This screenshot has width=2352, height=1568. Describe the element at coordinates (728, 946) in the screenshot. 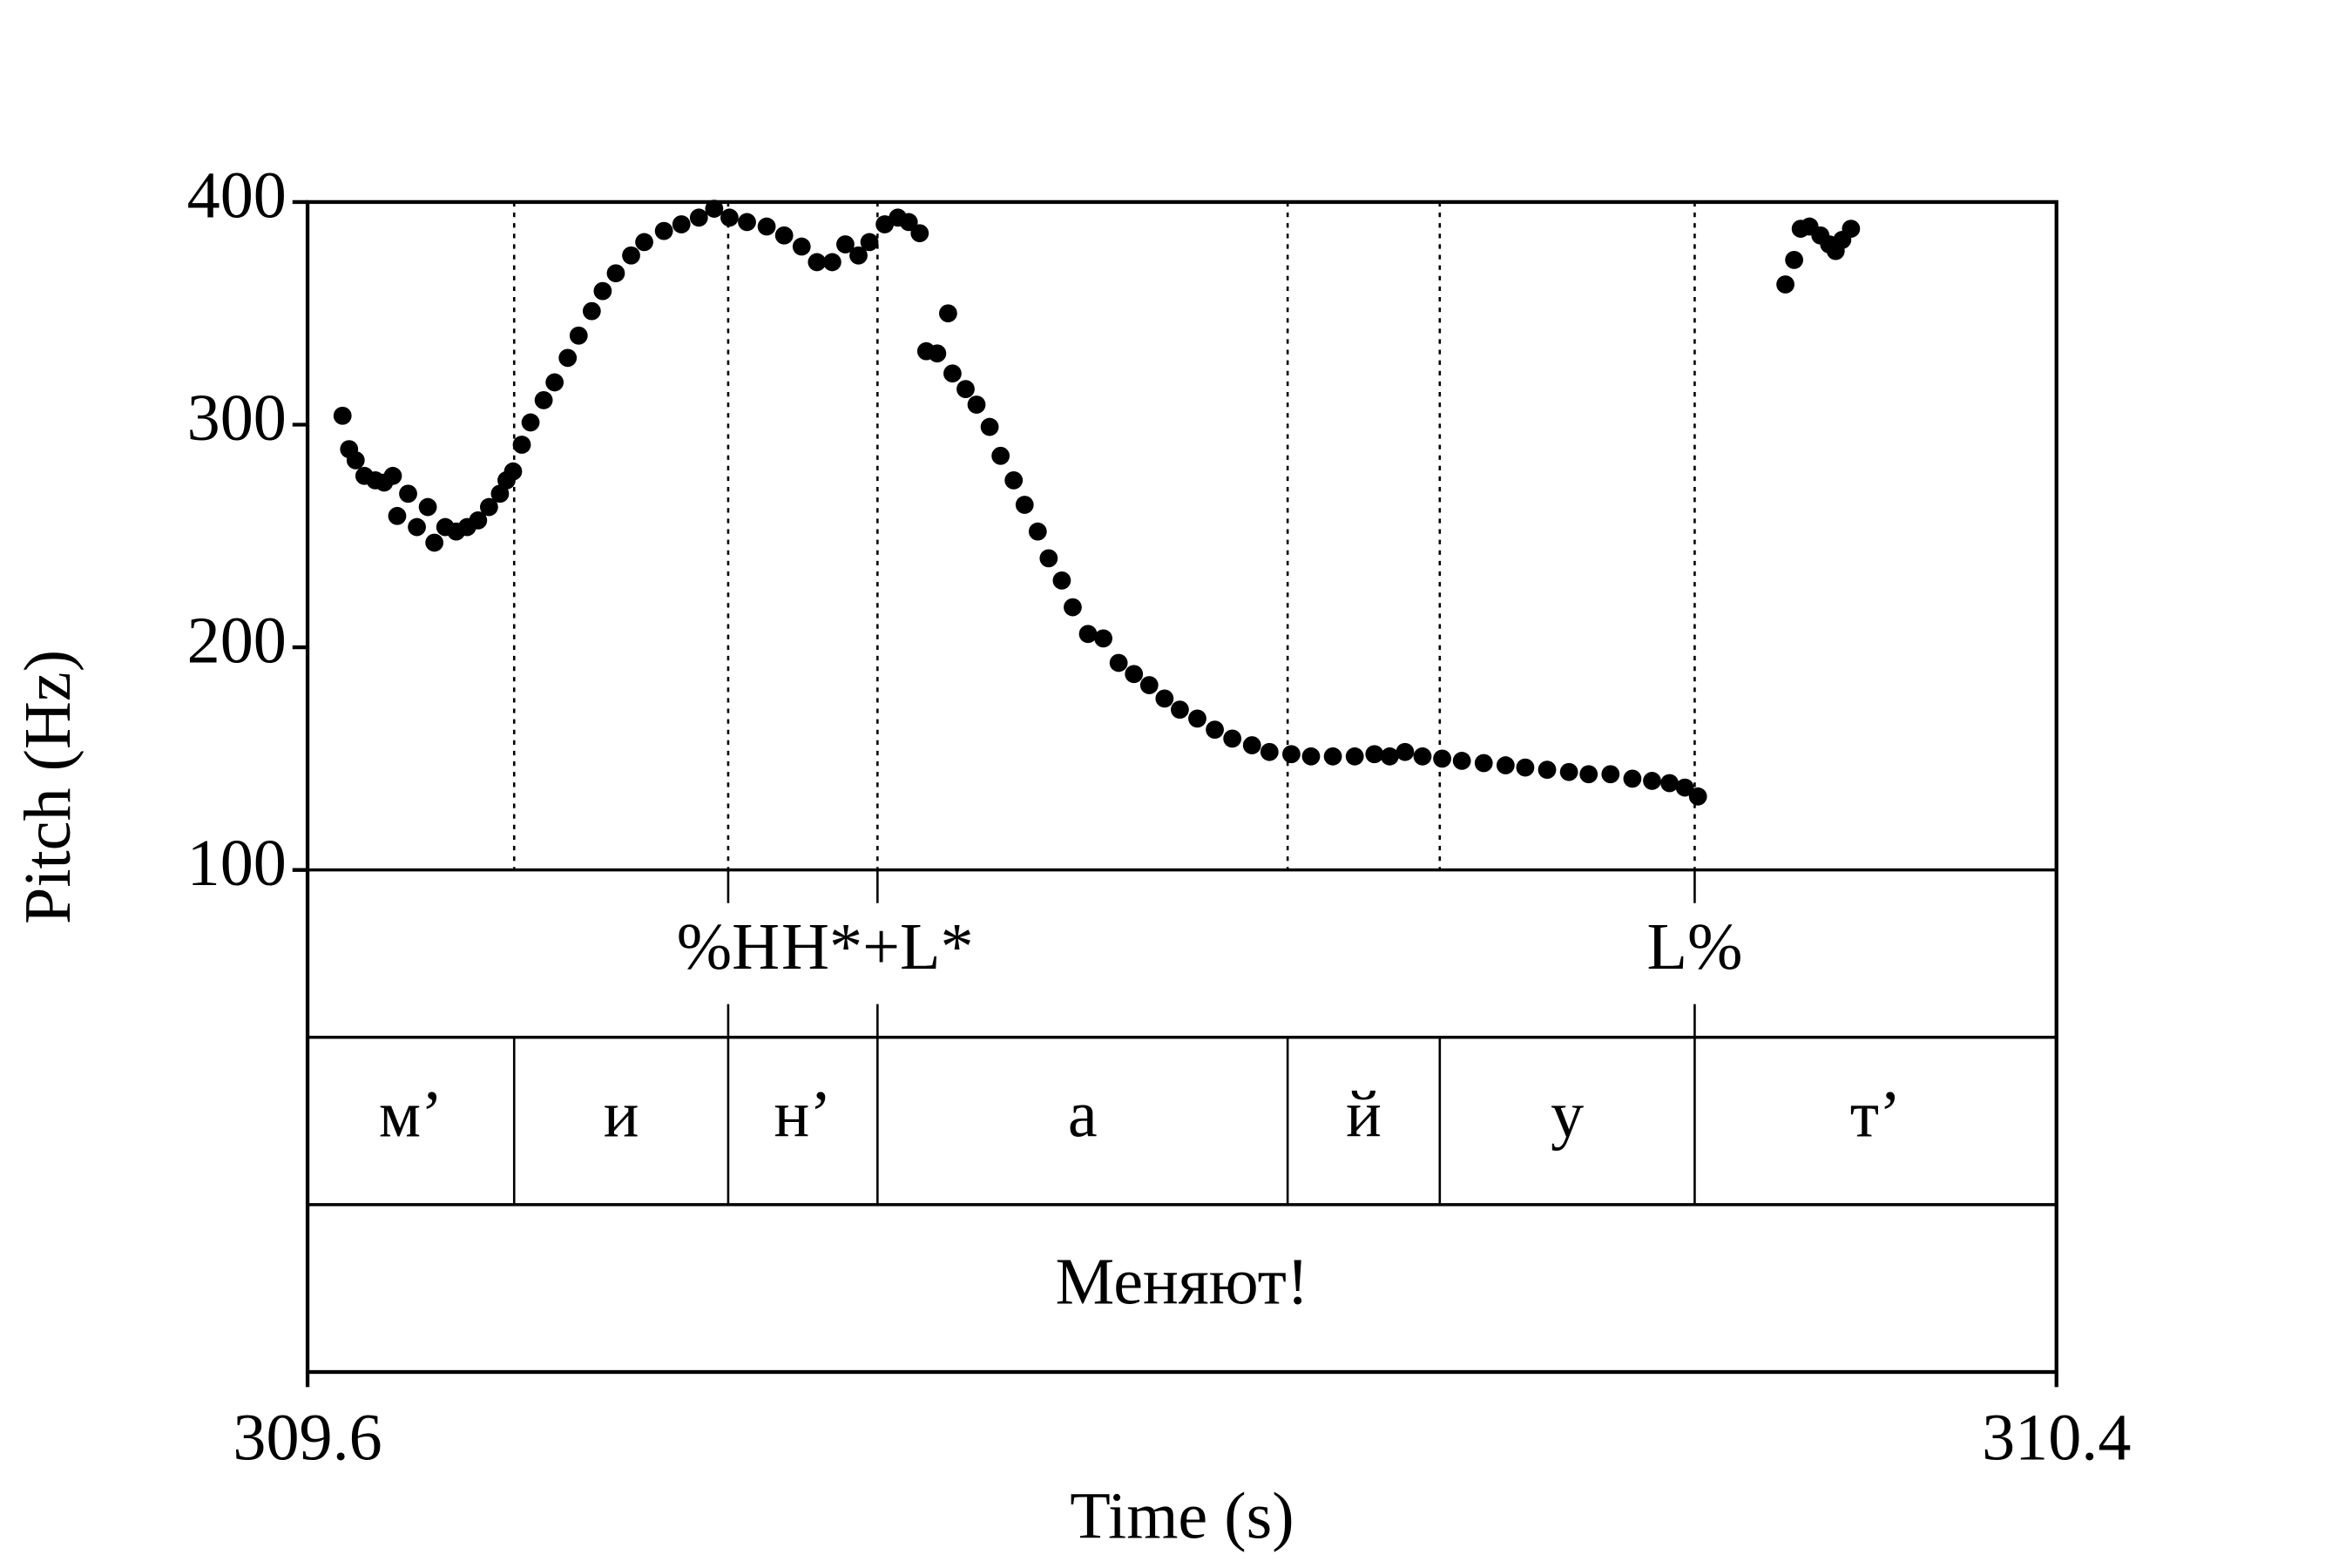

I see `tone-label: %H` at that location.